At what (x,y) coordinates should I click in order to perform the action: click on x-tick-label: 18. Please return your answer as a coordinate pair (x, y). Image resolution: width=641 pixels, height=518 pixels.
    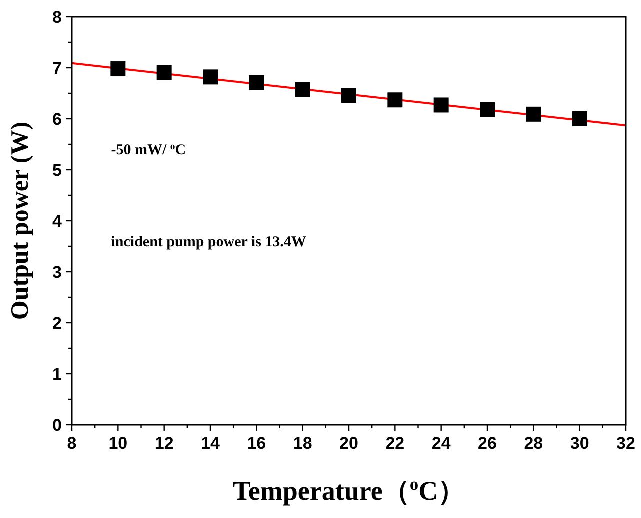
    Looking at the image, I should click on (302, 443).